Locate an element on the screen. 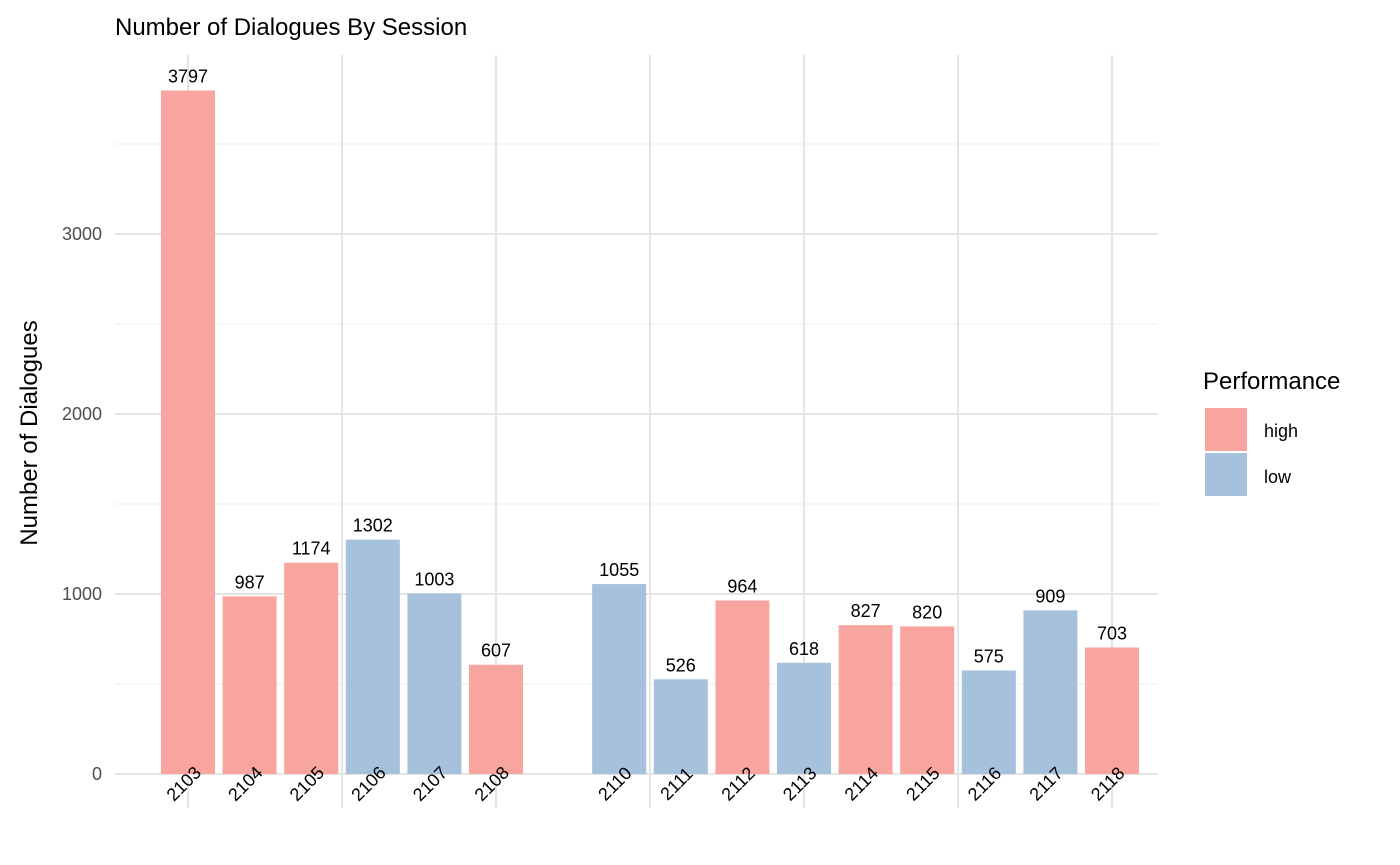 The image size is (1400, 865). data-label-2112: 964 is located at coordinates (742, 586).